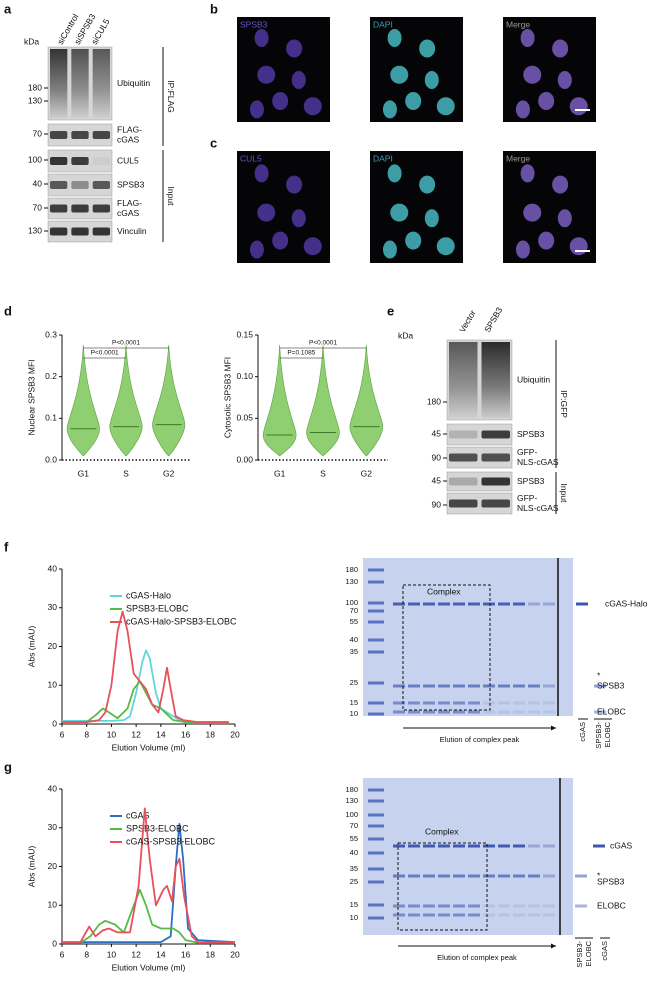 The height and width of the screenshot is (1008, 671). I want to click on x-tick-label: 14, so click(161, 954).